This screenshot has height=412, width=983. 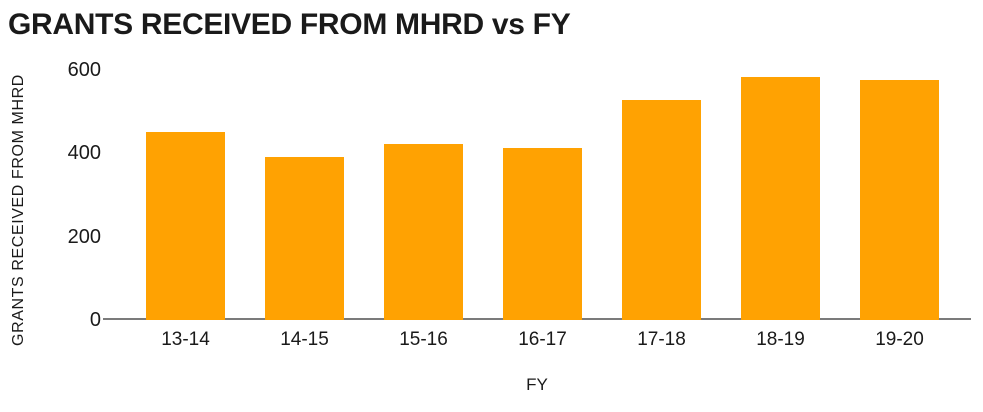 What do you see at coordinates (780, 339) in the screenshot?
I see `x-tick-label-18-19: 18-19` at bounding box center [780, 339].